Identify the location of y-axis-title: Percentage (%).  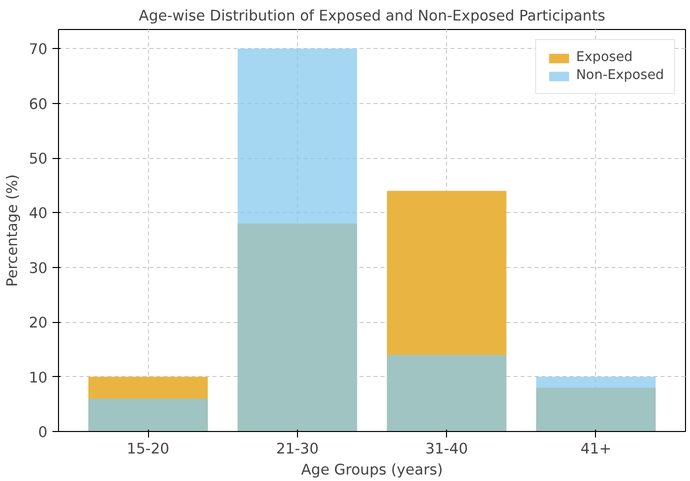
(12, 230).